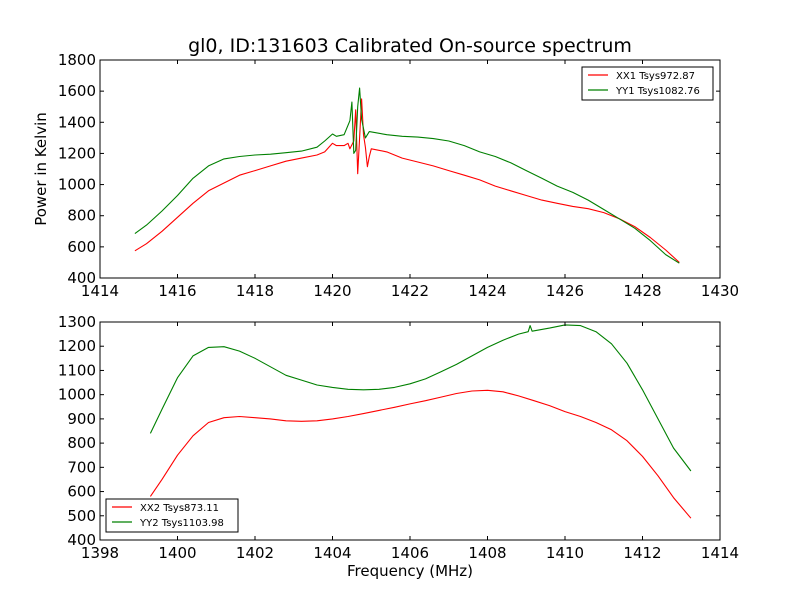 The height and width of the screenshot is (600, 800). What do you see at coordinates (177, 553) in the screenshot?
I see `x-tick-label: 1400` at bounding box center [177, 553].